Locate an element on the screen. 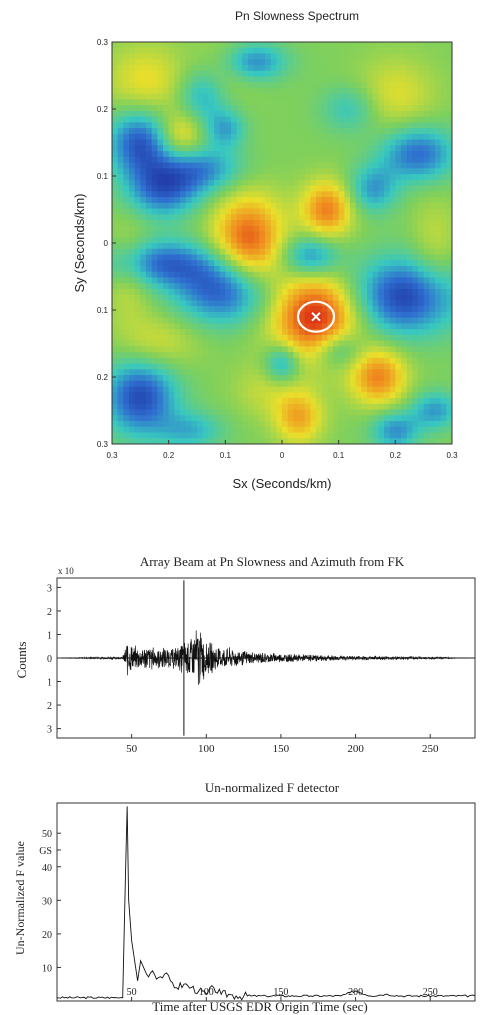 This screenshot has height=1015, width=487. y-tick-label: 2 is located at coordinates (49, 612).